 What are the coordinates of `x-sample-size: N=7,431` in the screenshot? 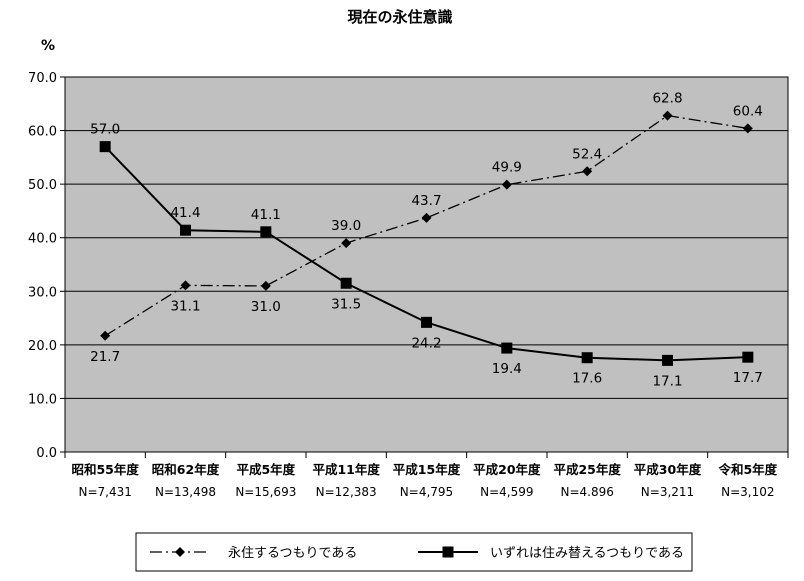 It's located at (104, 492).